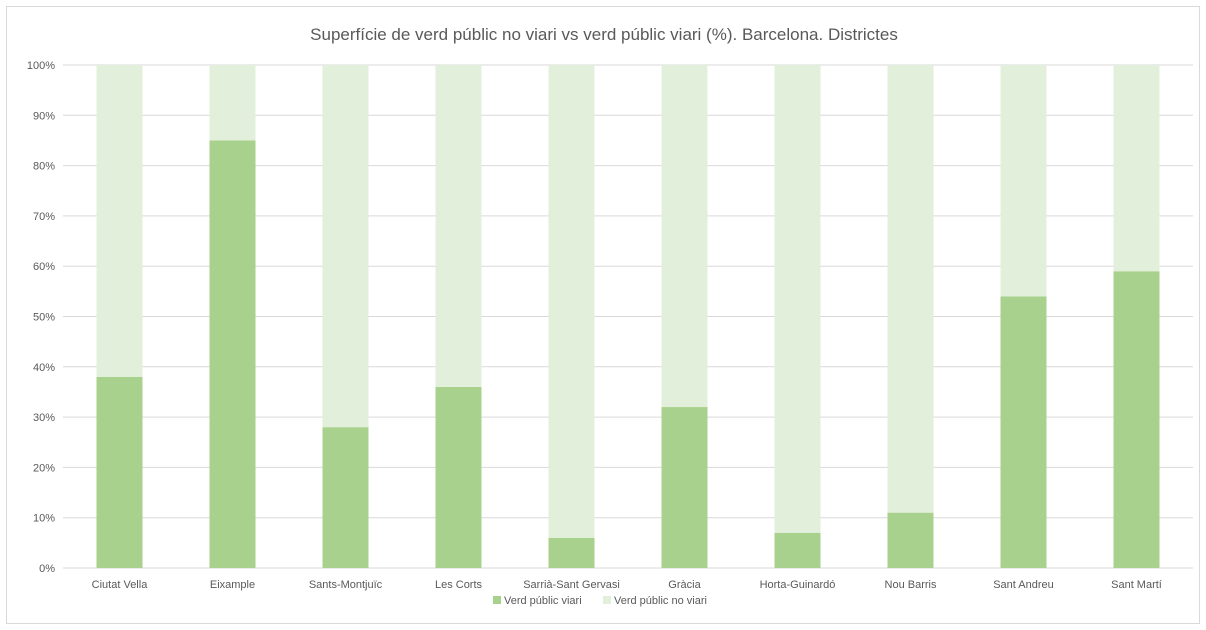 This screenshot has height=630, width=1206. Describe the element at coordinates (600, 601) in the screenshot. I see `legend: Verd públic viari Verd públic no viari` at that location.